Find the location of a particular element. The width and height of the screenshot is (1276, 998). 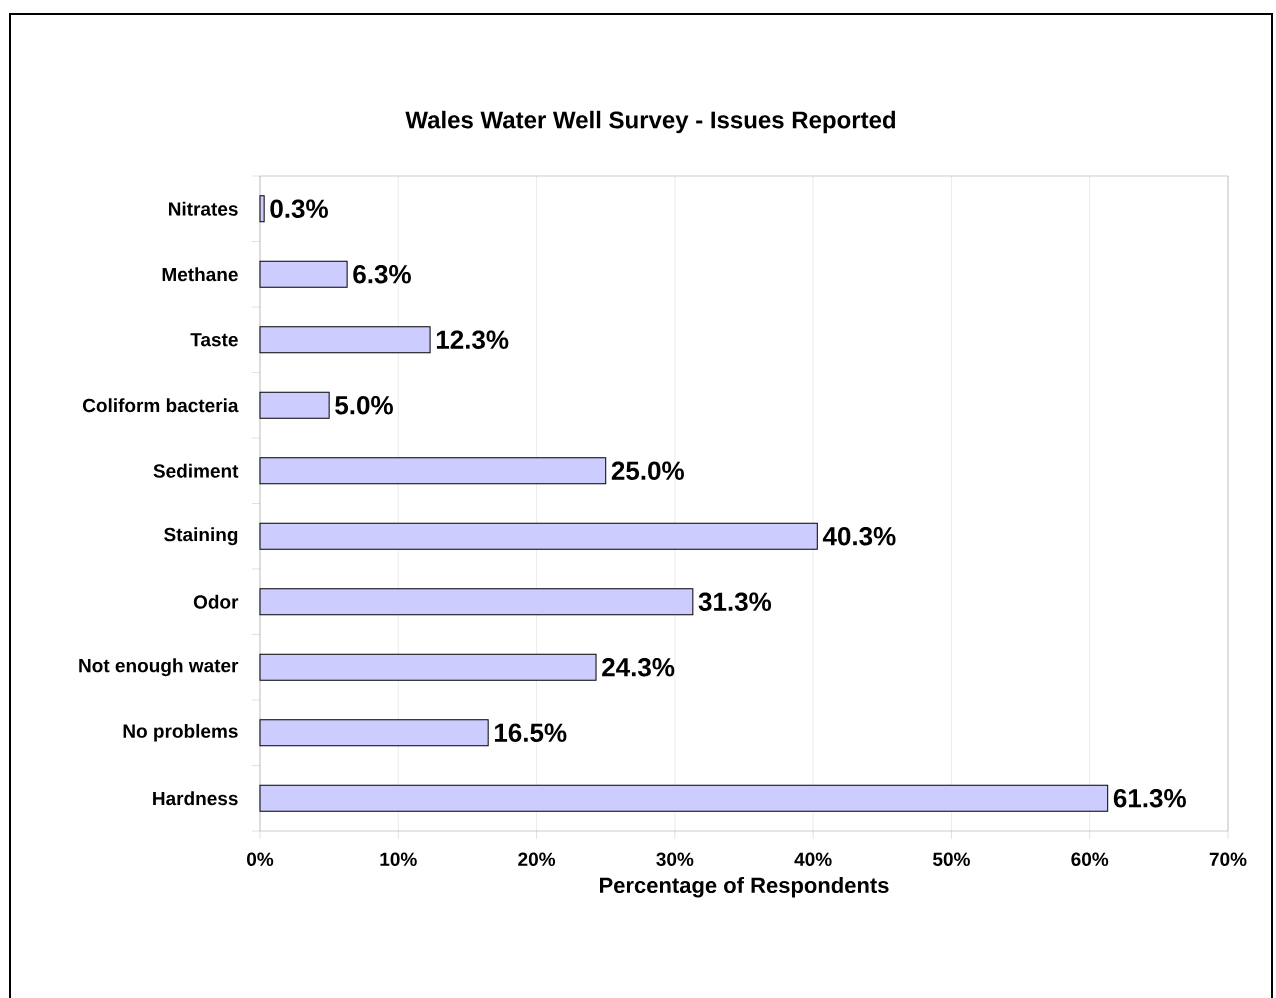

y-tick-label: Nitrates is located at coordinates (203, 208).